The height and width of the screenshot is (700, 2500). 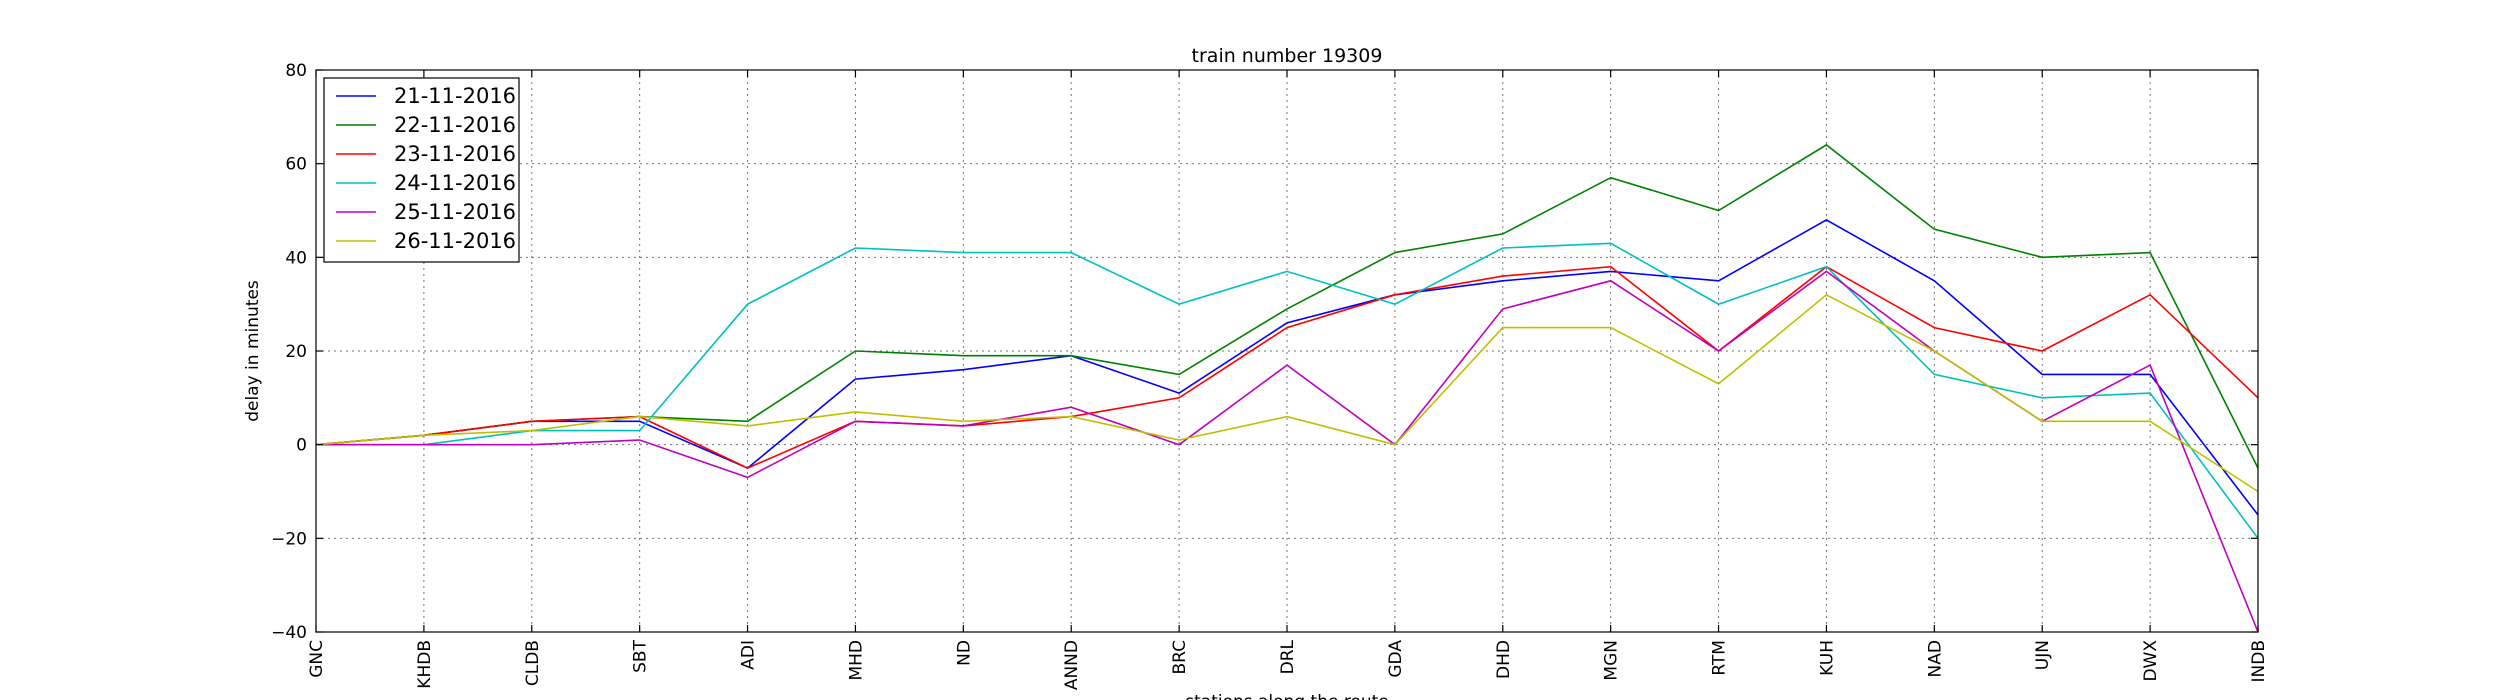 I want to click on y-tick-label: −40, so click(x=289, y=633).